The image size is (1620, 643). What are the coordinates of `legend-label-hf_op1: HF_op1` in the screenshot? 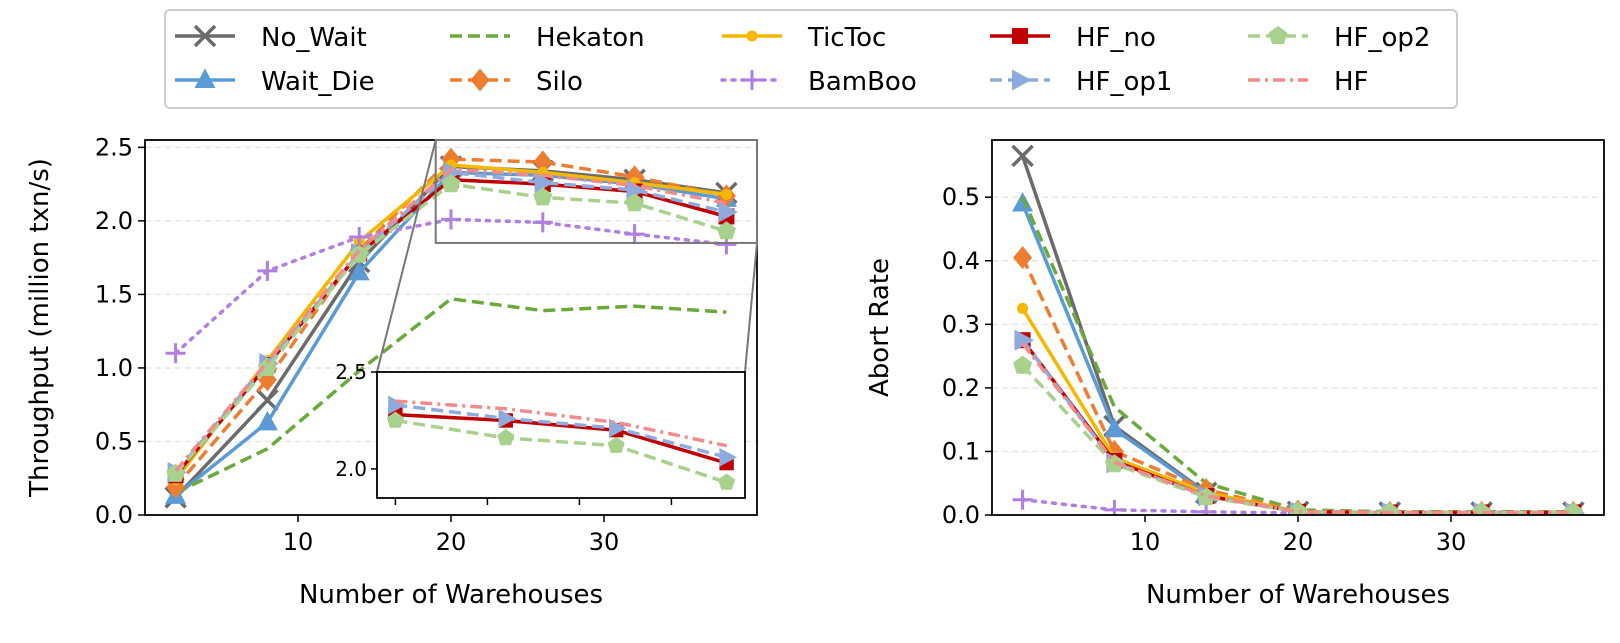 It's located at (1124, 82).